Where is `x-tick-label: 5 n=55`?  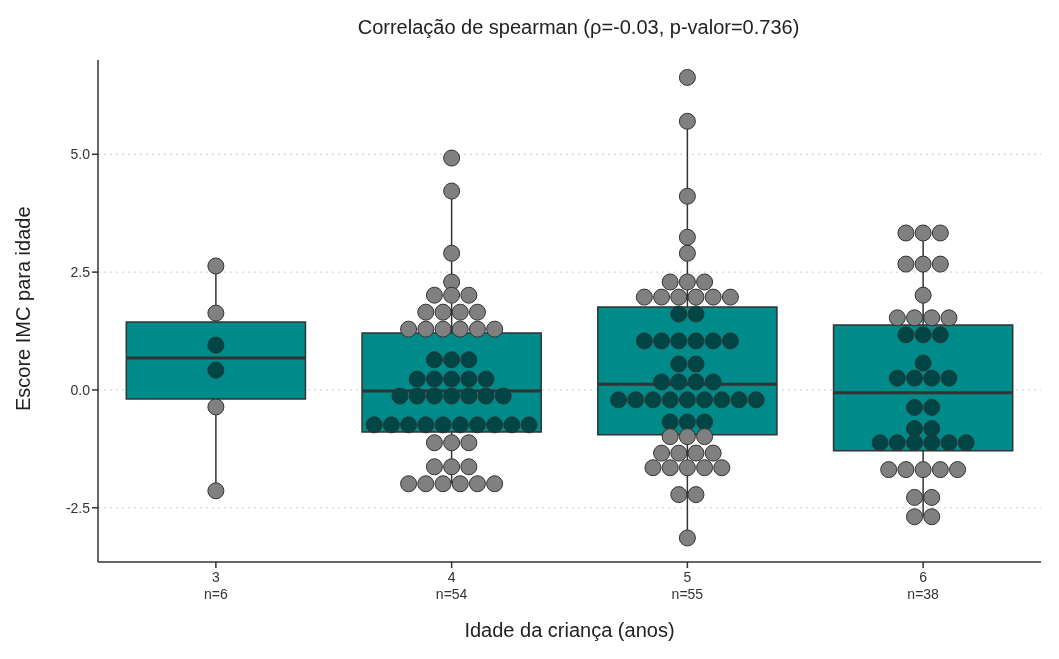
x-tick-label: 5 n=55 is located at coordinates (687, 585).